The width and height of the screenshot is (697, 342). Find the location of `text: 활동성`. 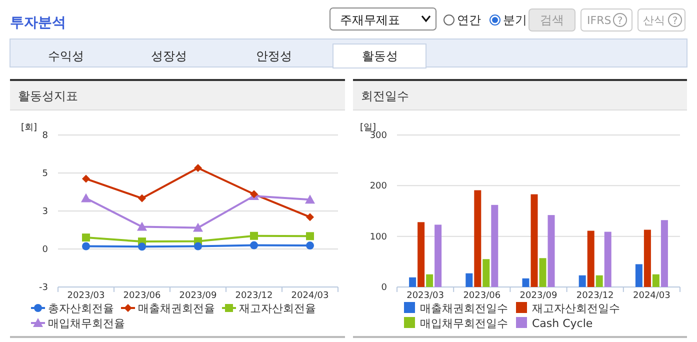

text: 활동성 is located at coordinates (380, 56).